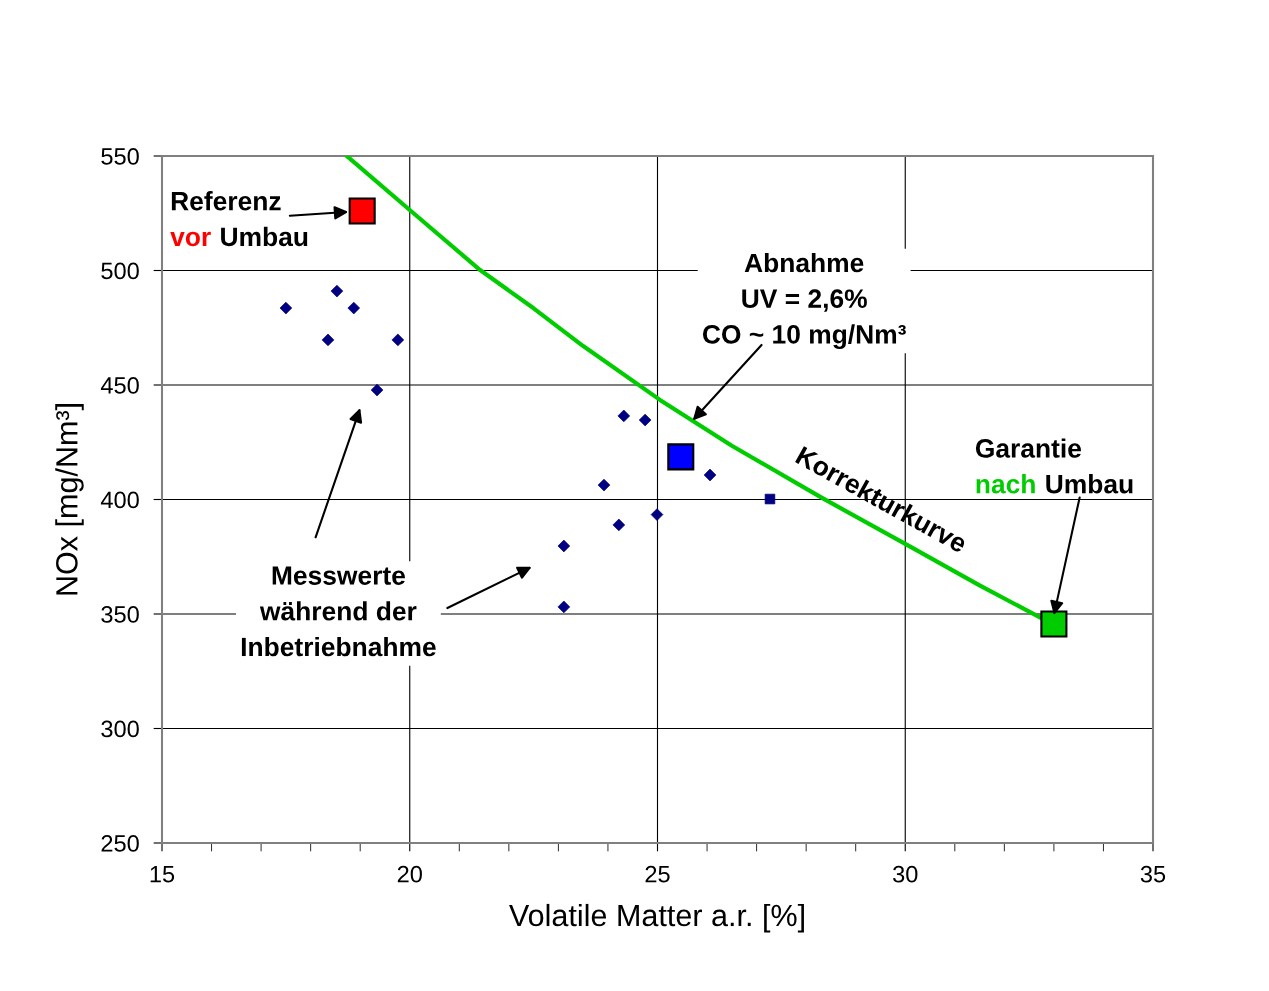 The width and height of the screenshot is (1269, 991). Describe the element at coordinates (656, 918) in the screenshot. I see `x-axis-title: Volatile Matter a.r. [%]` at that location.